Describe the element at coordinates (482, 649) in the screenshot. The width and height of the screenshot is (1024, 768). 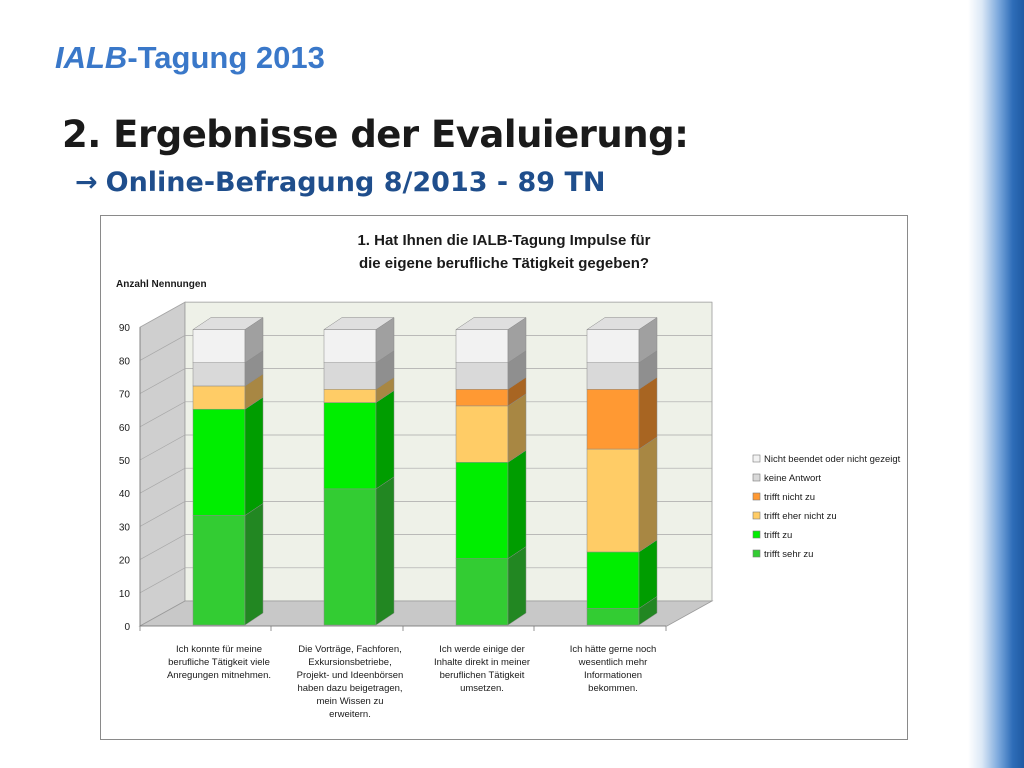
I see `x-category-label: Ich werde einige der` at that location.